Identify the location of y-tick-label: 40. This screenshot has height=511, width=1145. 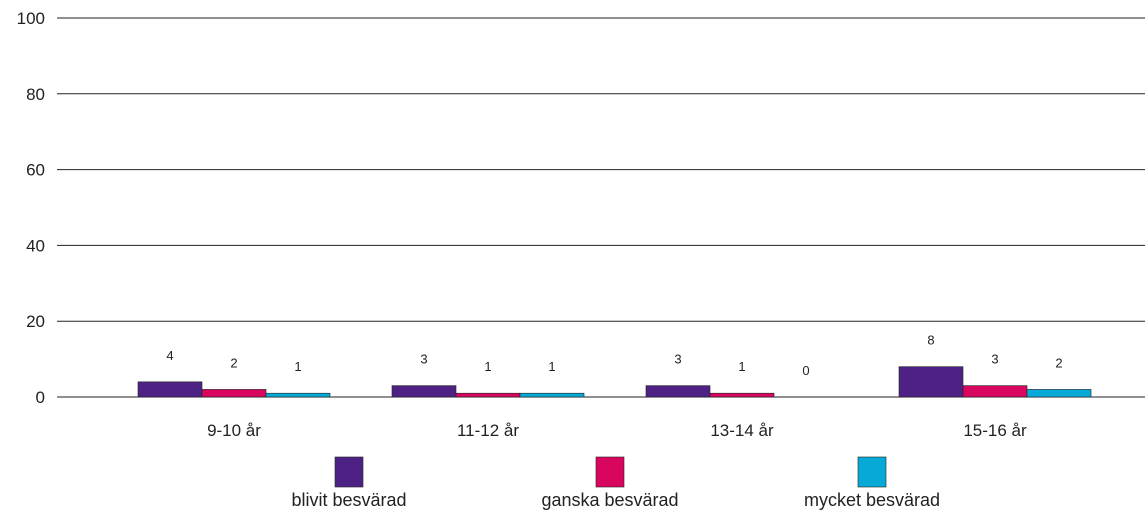
(35, 245).